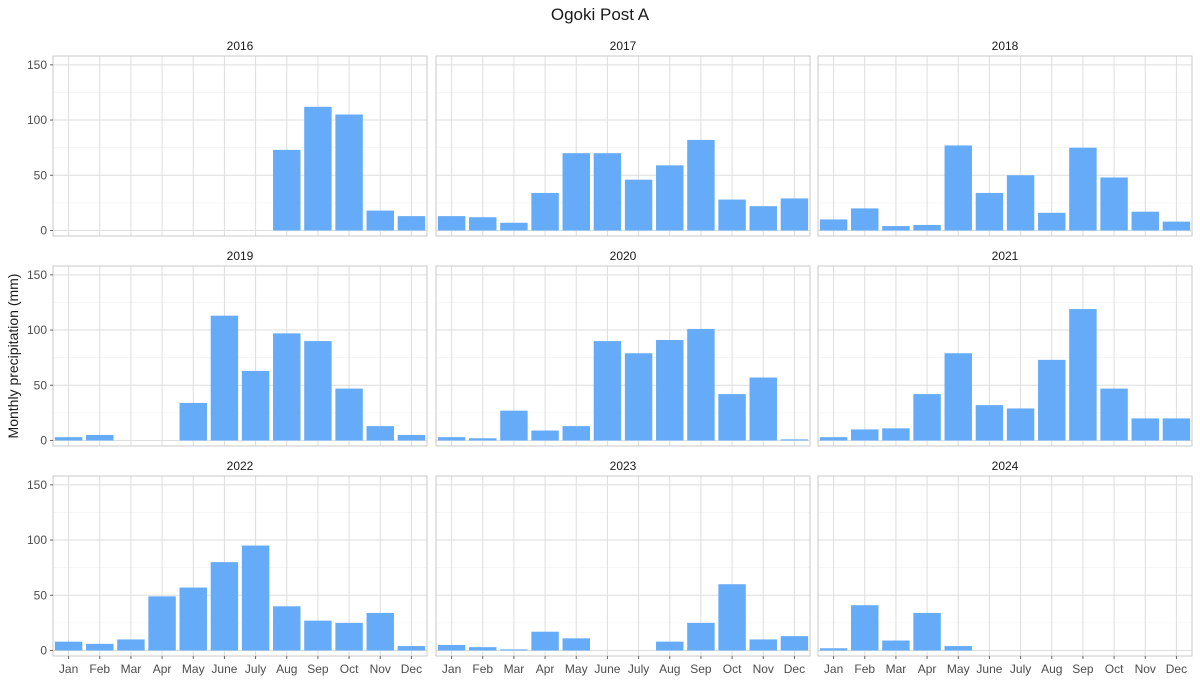 The width and height of the screenshot is (1200, 700). What do you see at coordinates (701, 185) in the screenshot?
I see `bar-2017-Sep` at bounding box center [701, 185].